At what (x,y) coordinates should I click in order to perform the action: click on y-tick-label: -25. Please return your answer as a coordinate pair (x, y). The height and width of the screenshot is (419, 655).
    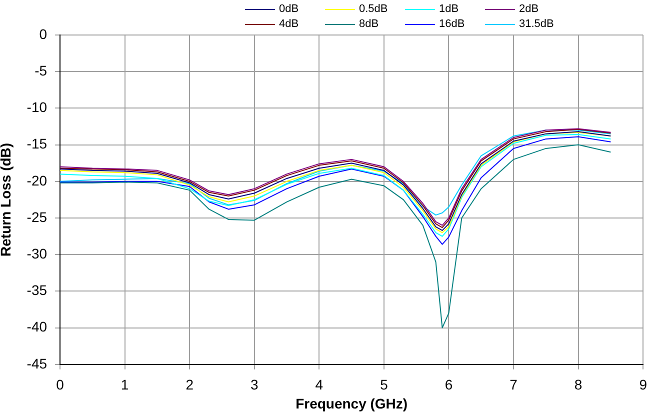
    Looking at the image, I should click on (37, 216).